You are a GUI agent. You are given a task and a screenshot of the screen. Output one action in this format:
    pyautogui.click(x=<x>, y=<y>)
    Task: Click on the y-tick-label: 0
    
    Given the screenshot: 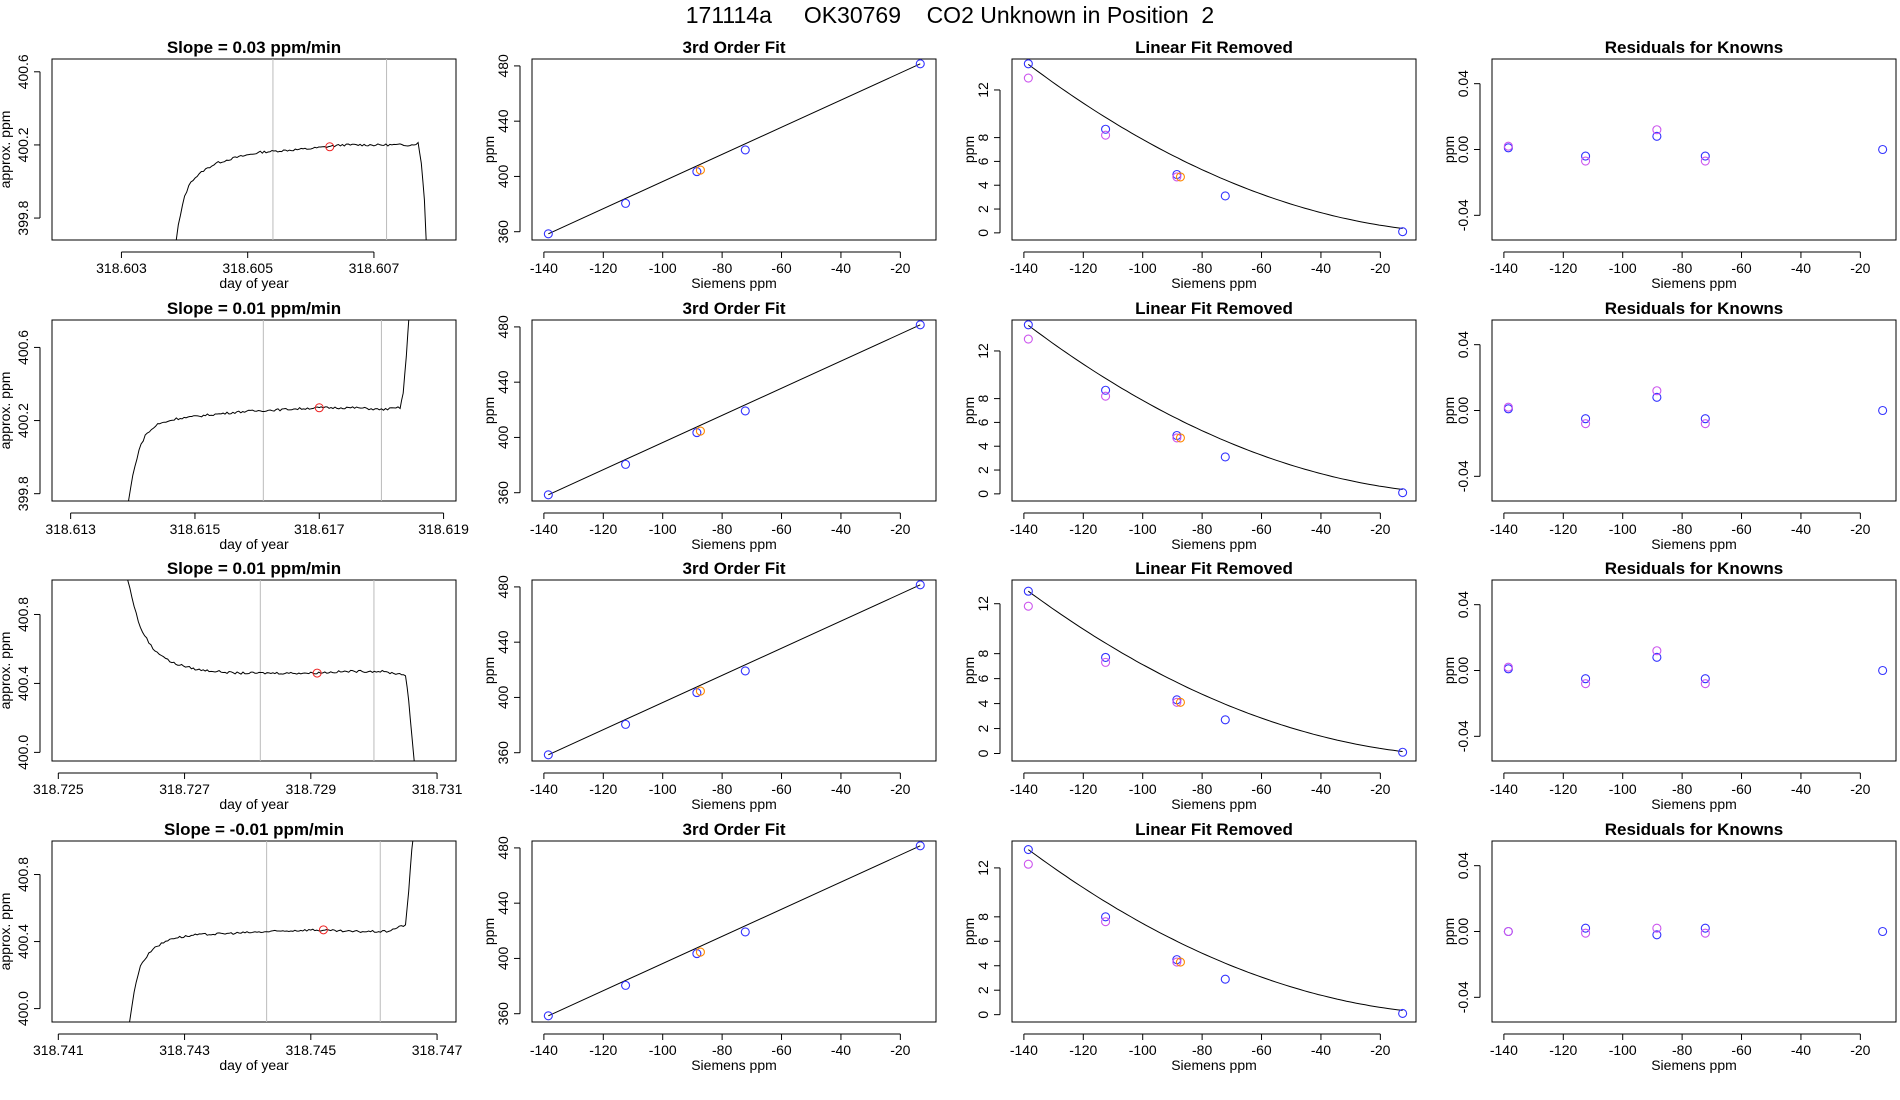 What is the action you would take?
    pyautogui.click(x=983, y=233)
    